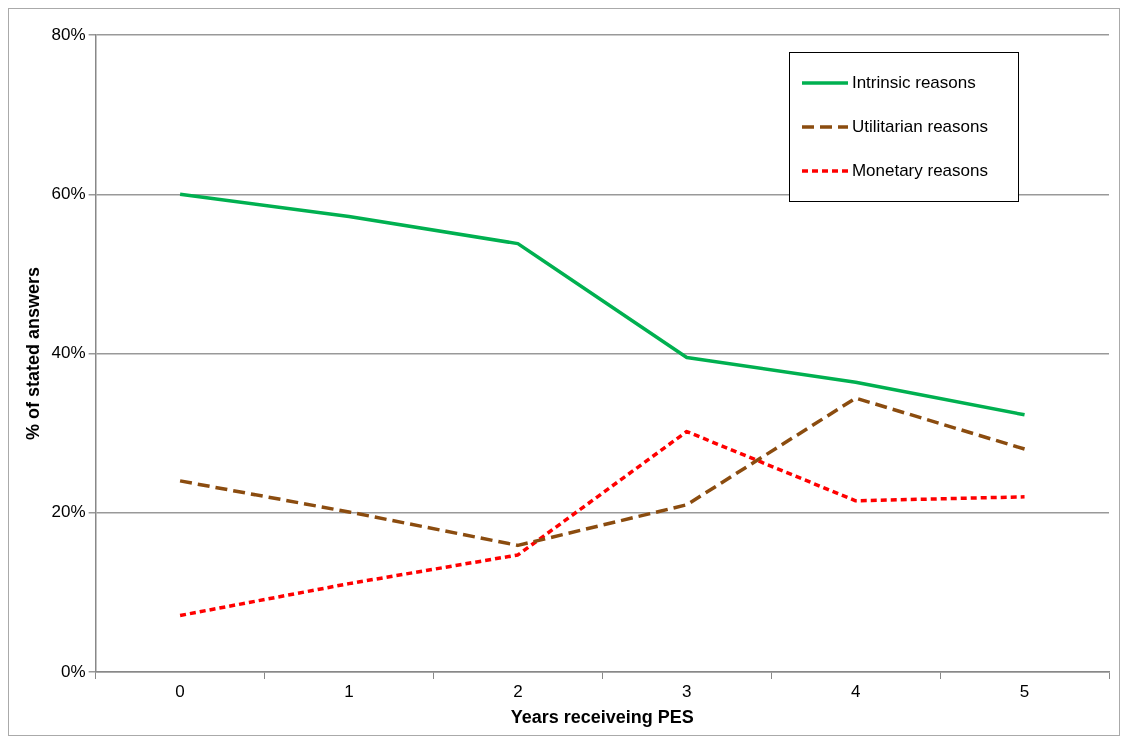  I want to click on x-tick-label: 0, so click(180, 691).